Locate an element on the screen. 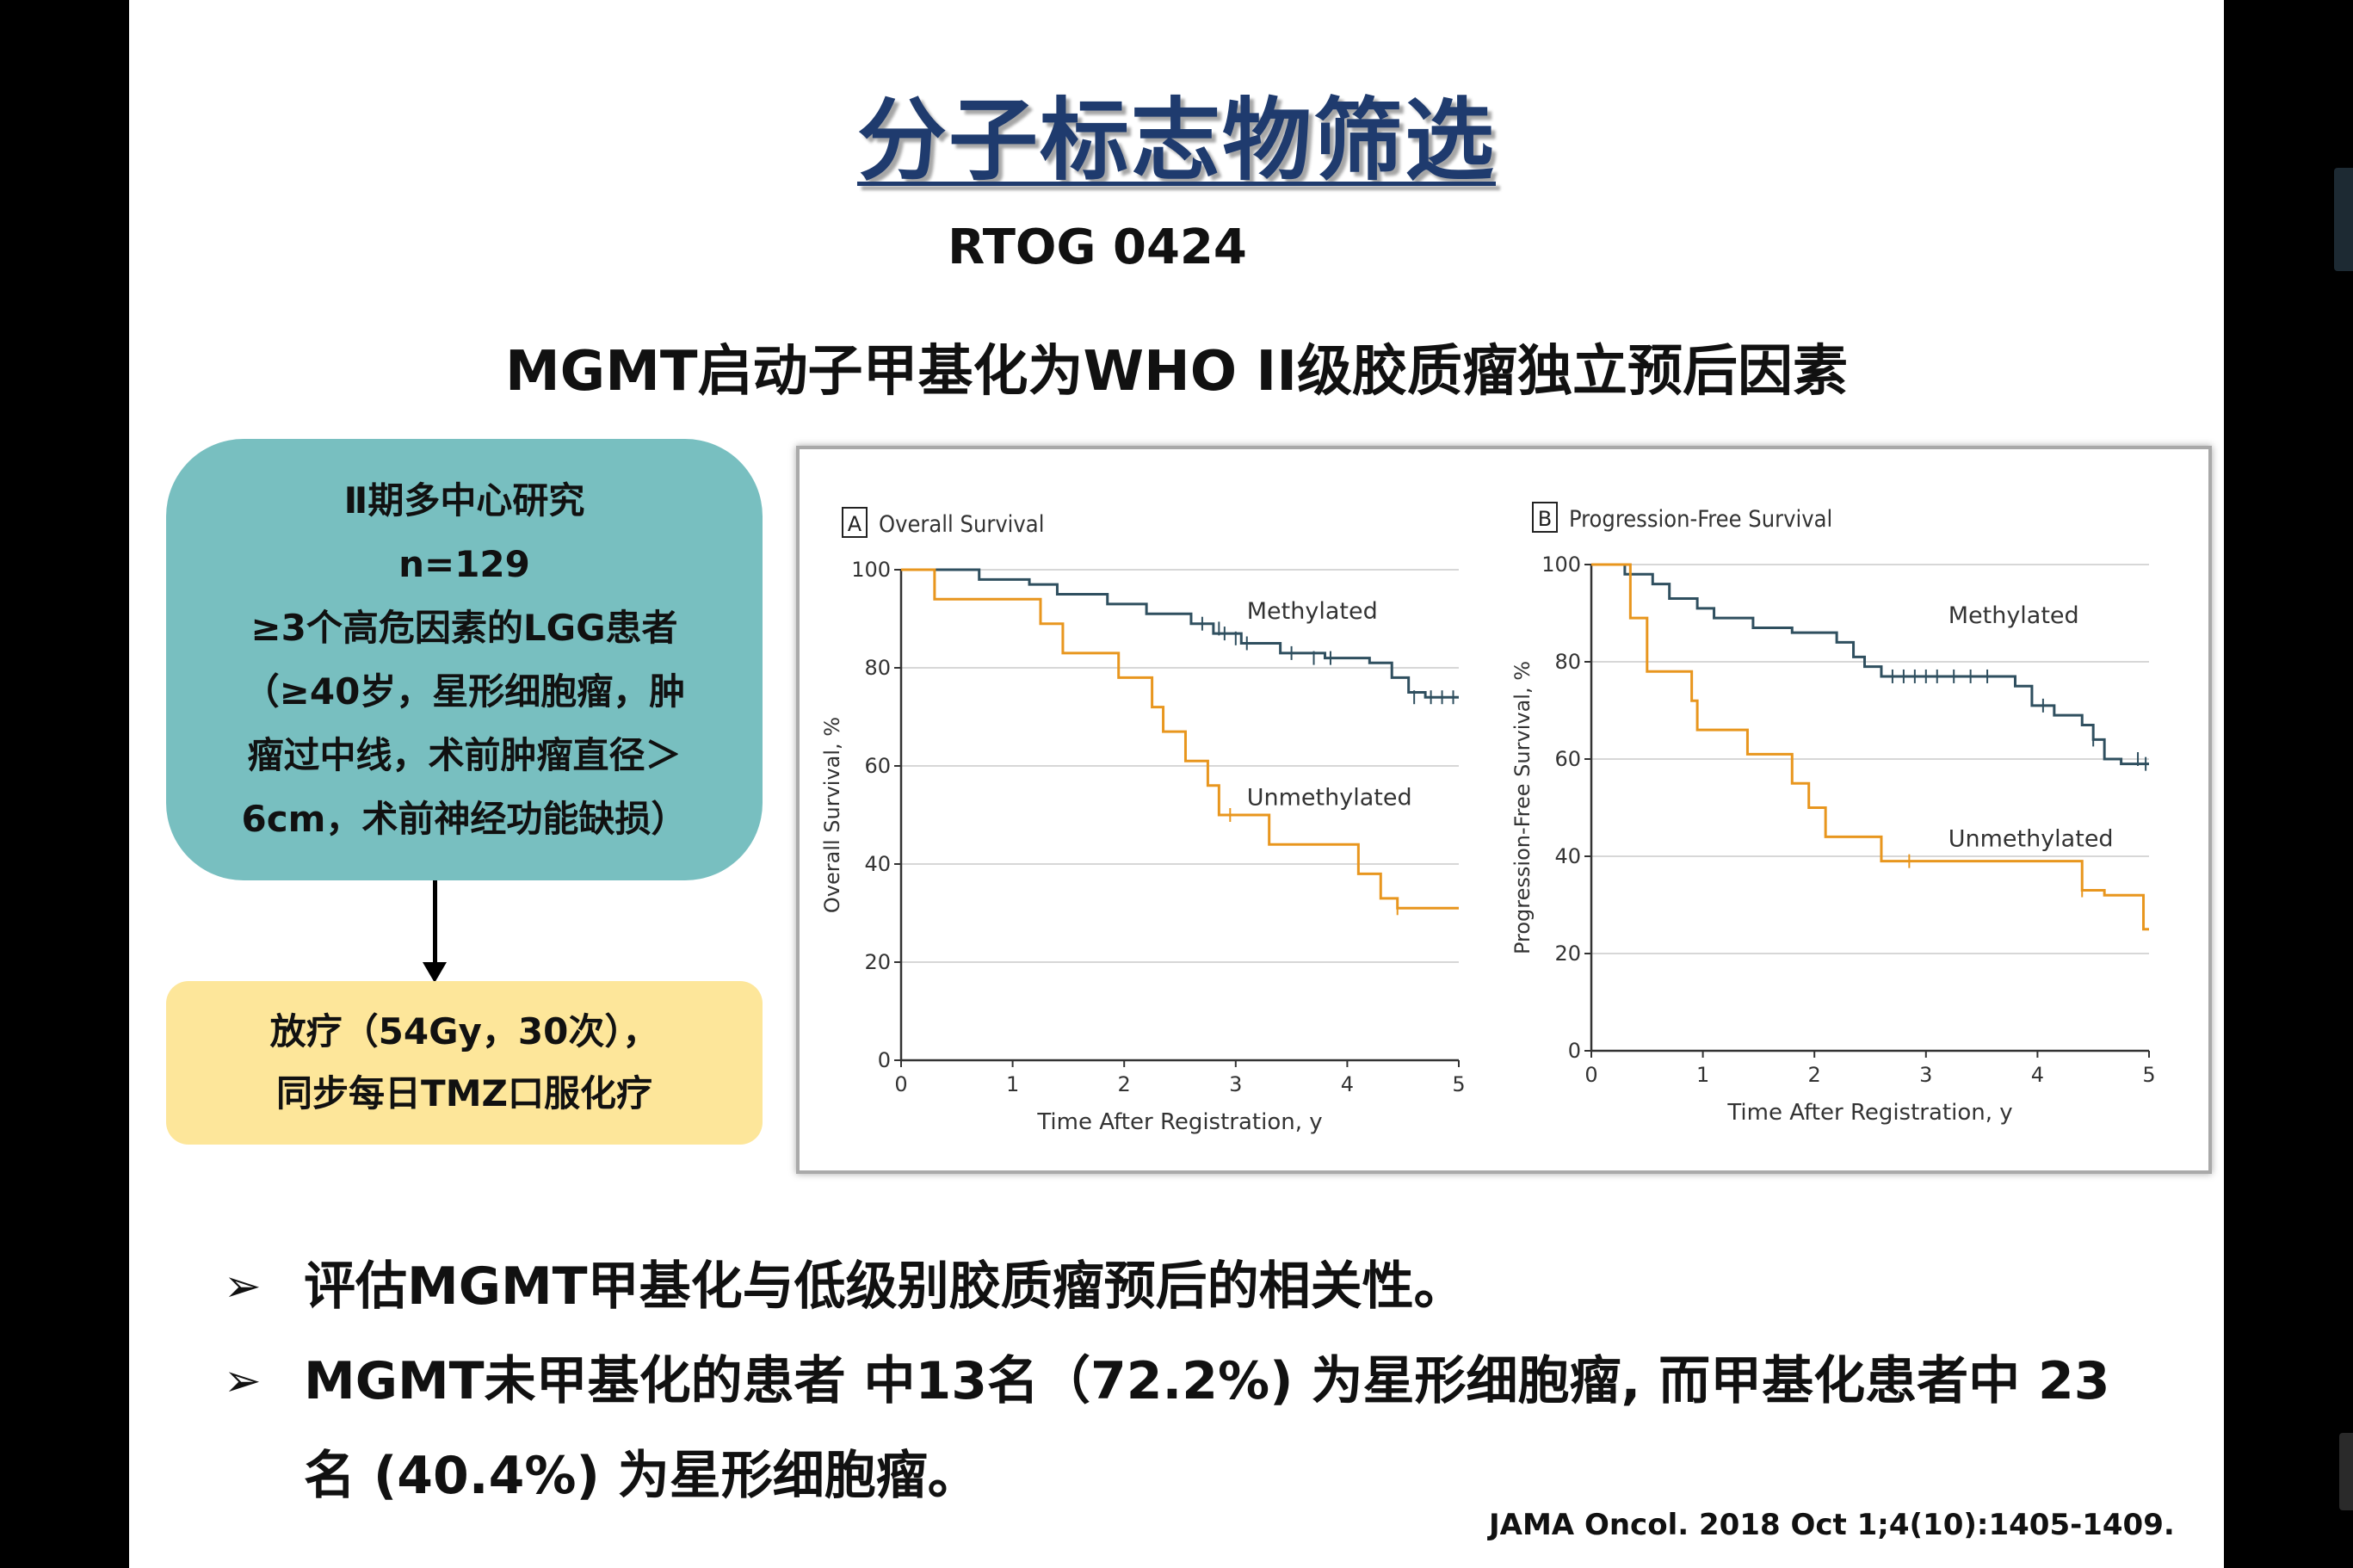 Image resolution: width=2353 pixels, height=1568 pixels. study-line: ≥3个高危因素的LGG患者 is located at coordinates (464, 628).